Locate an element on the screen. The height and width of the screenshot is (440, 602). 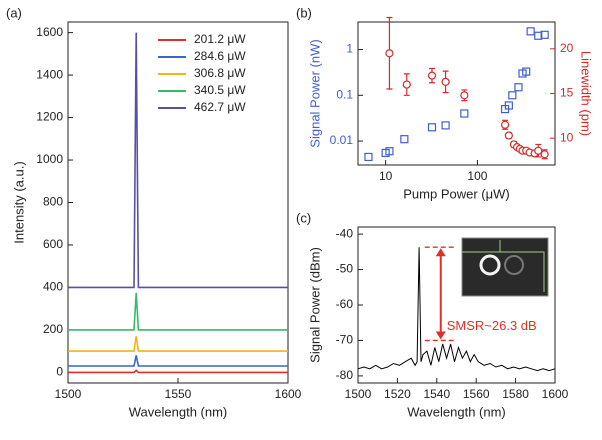
x-tick-label: 1550 is located at coordinates (178, 394).